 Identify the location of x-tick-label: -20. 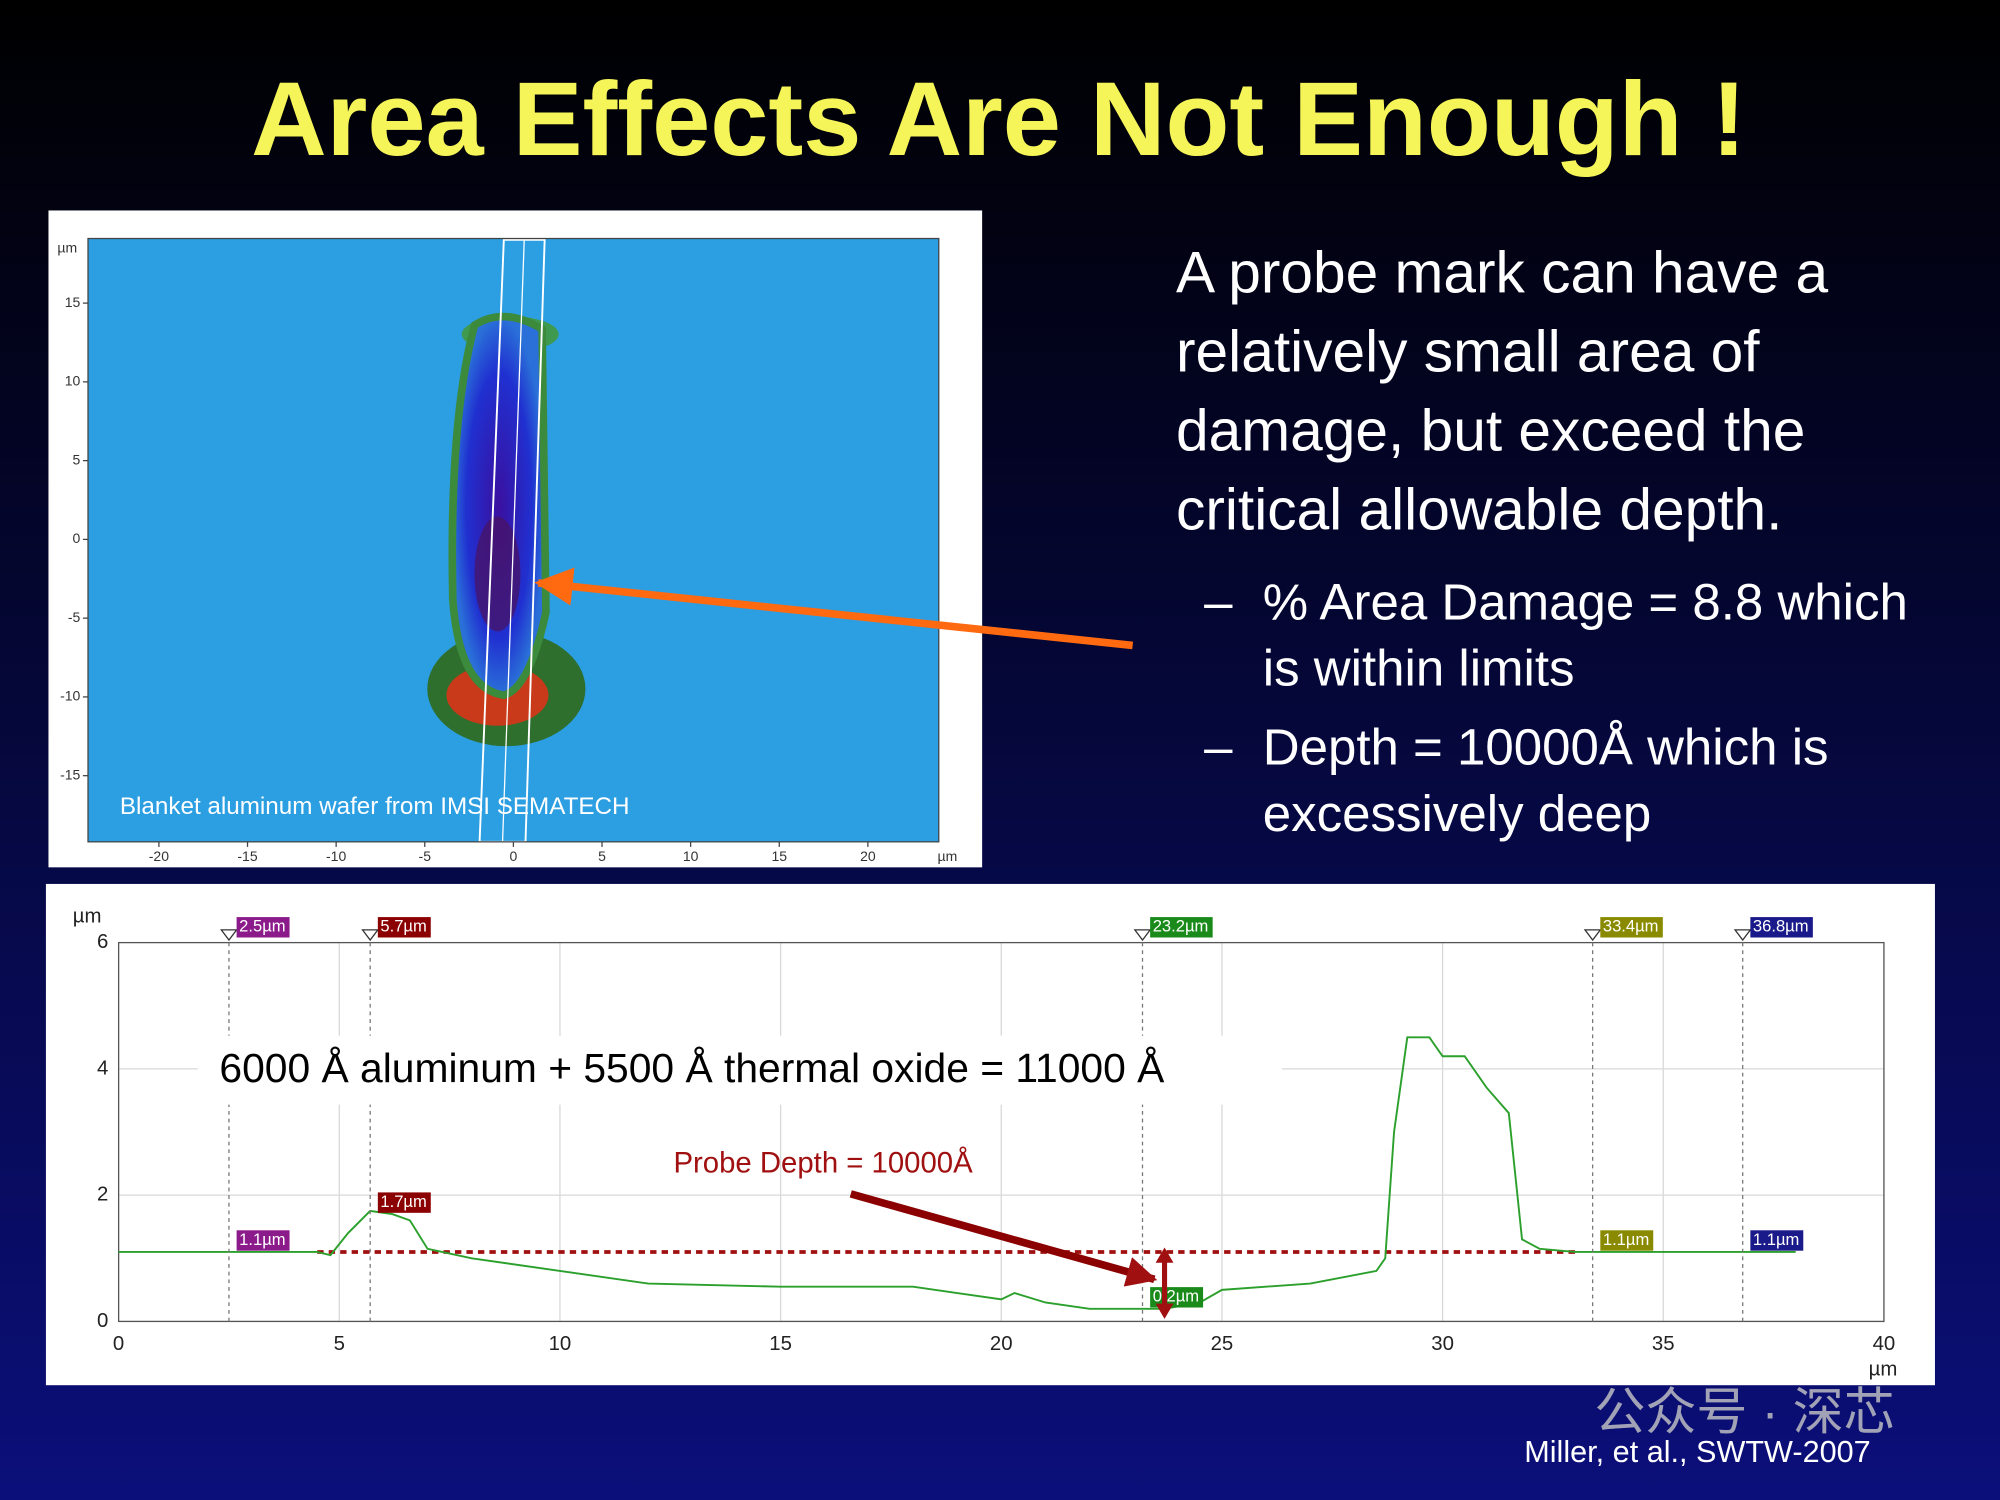
(159, 856).